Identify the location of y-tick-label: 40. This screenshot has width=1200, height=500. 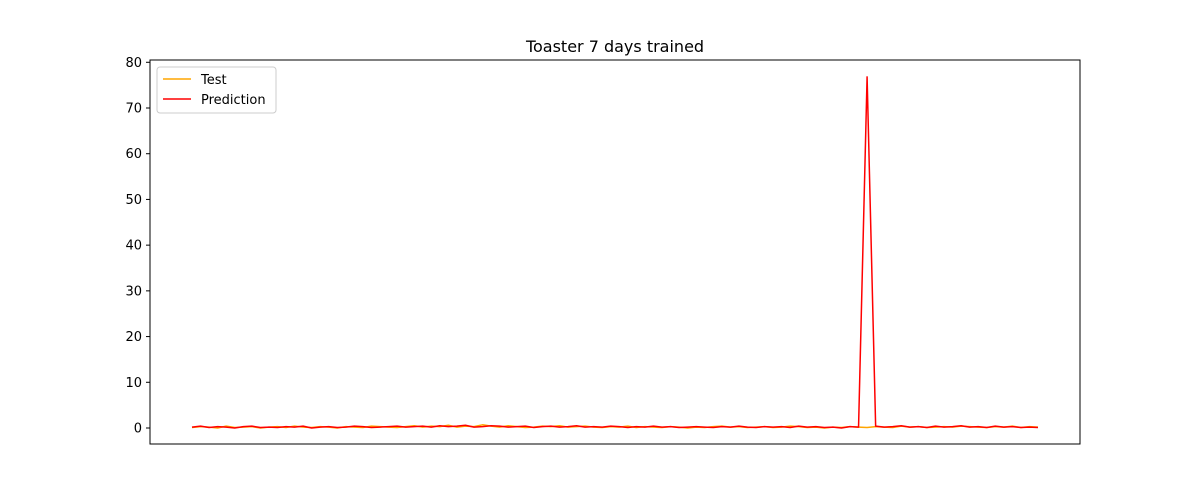
(133, 246).